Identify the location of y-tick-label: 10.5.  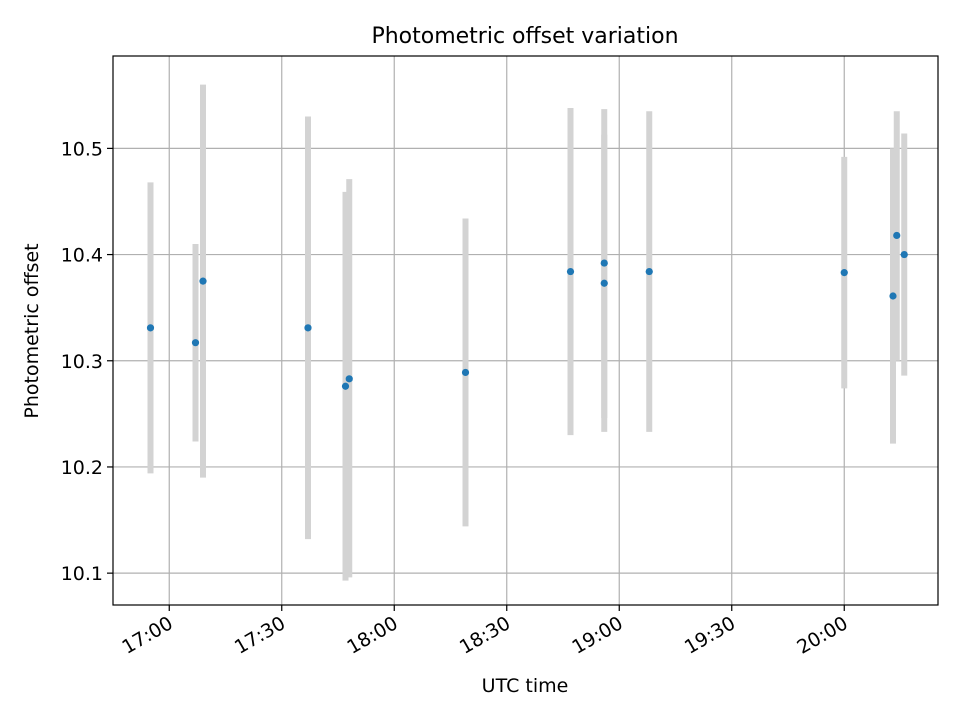
(82, 149).